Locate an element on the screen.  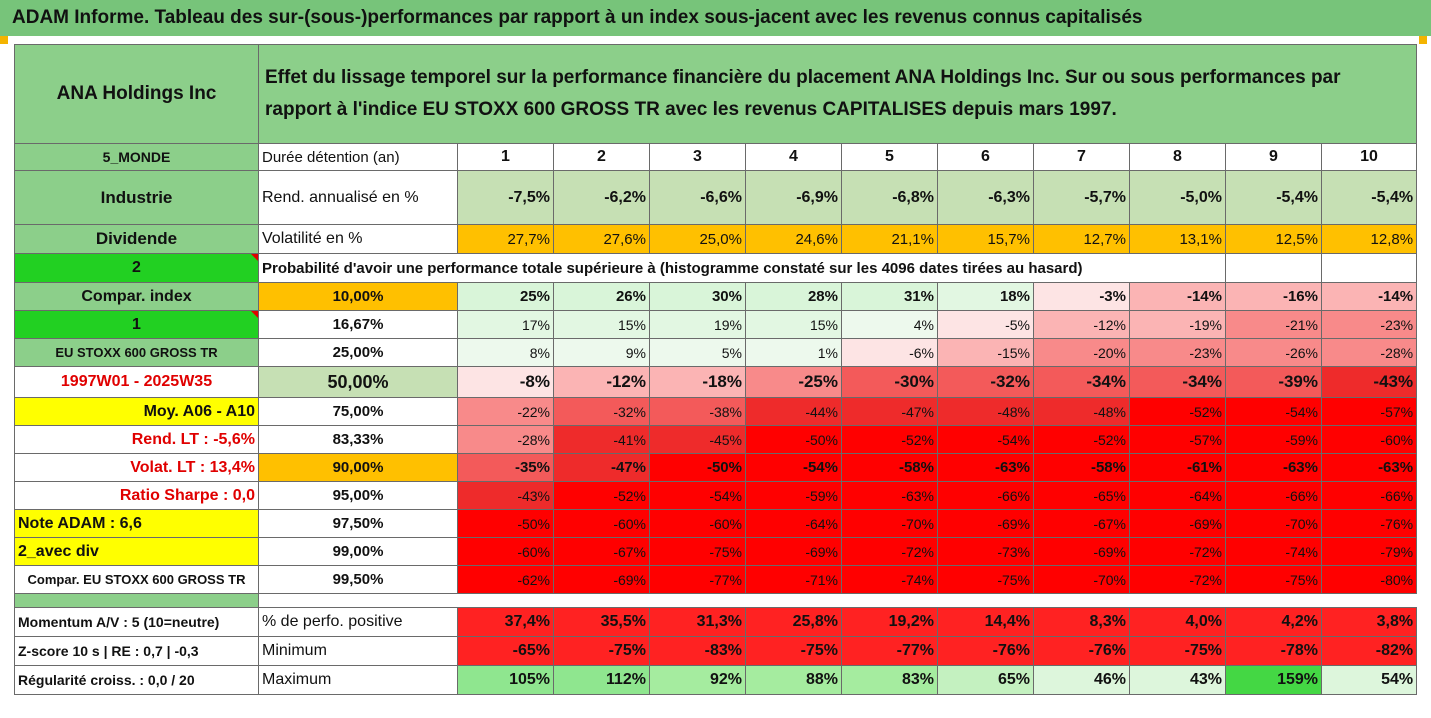
stats-cell: 159% is located at coordinates (1273, 680).